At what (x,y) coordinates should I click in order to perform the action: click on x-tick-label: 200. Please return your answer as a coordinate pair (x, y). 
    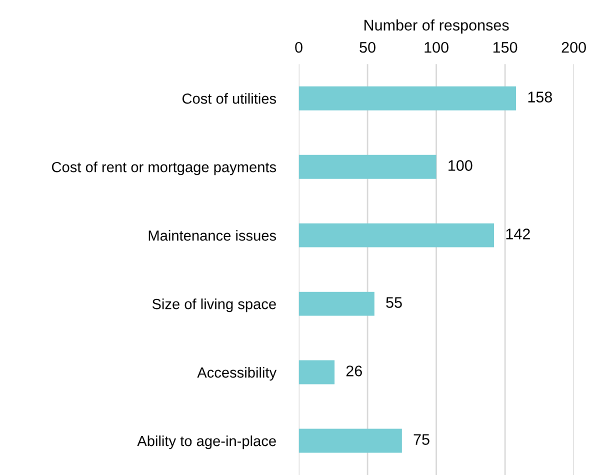
    Looking at the image, I should click on (574, 47).